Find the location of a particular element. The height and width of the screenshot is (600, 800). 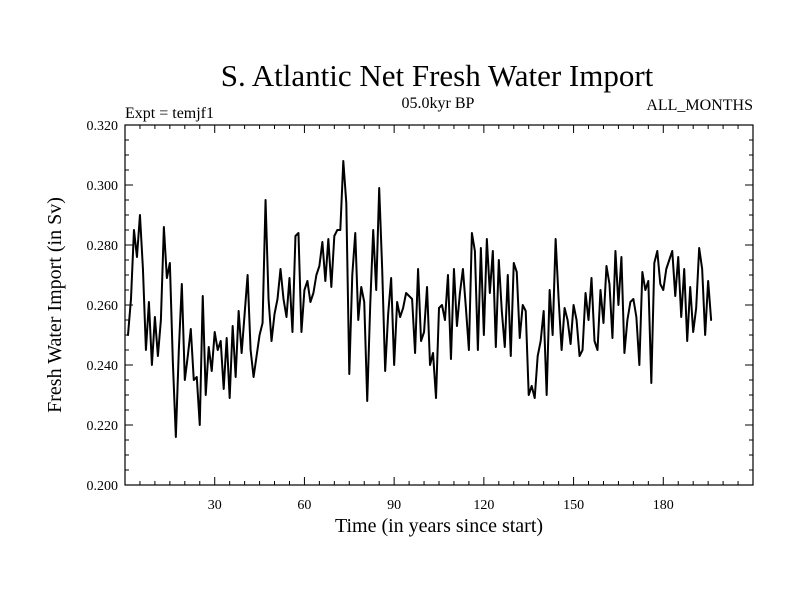

x-tick-label: 90 is located at coordinates (394, 505).